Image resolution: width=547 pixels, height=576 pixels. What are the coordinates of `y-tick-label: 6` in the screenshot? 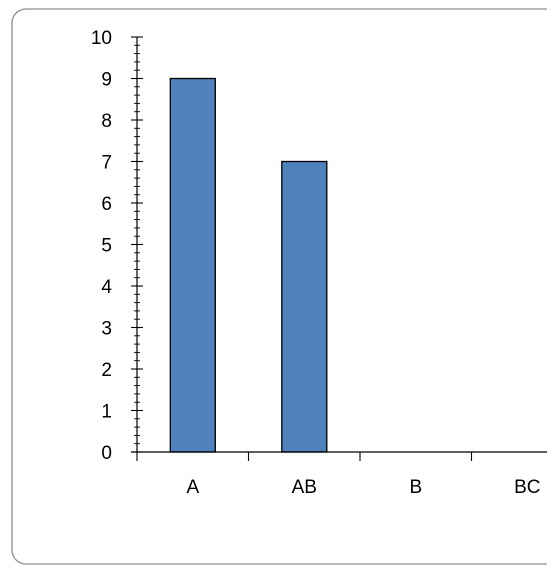 It's located at (106, 204).